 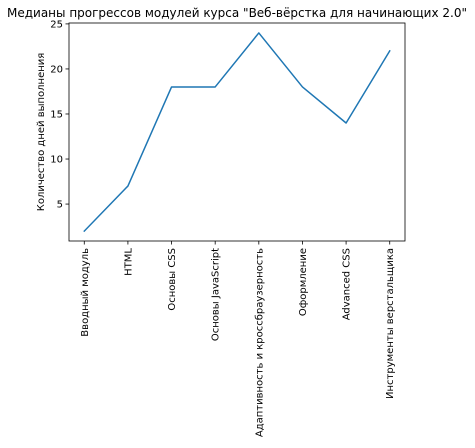 I want to click on x-tick-label: Основы JavaScript, so click(x=216, y=294).